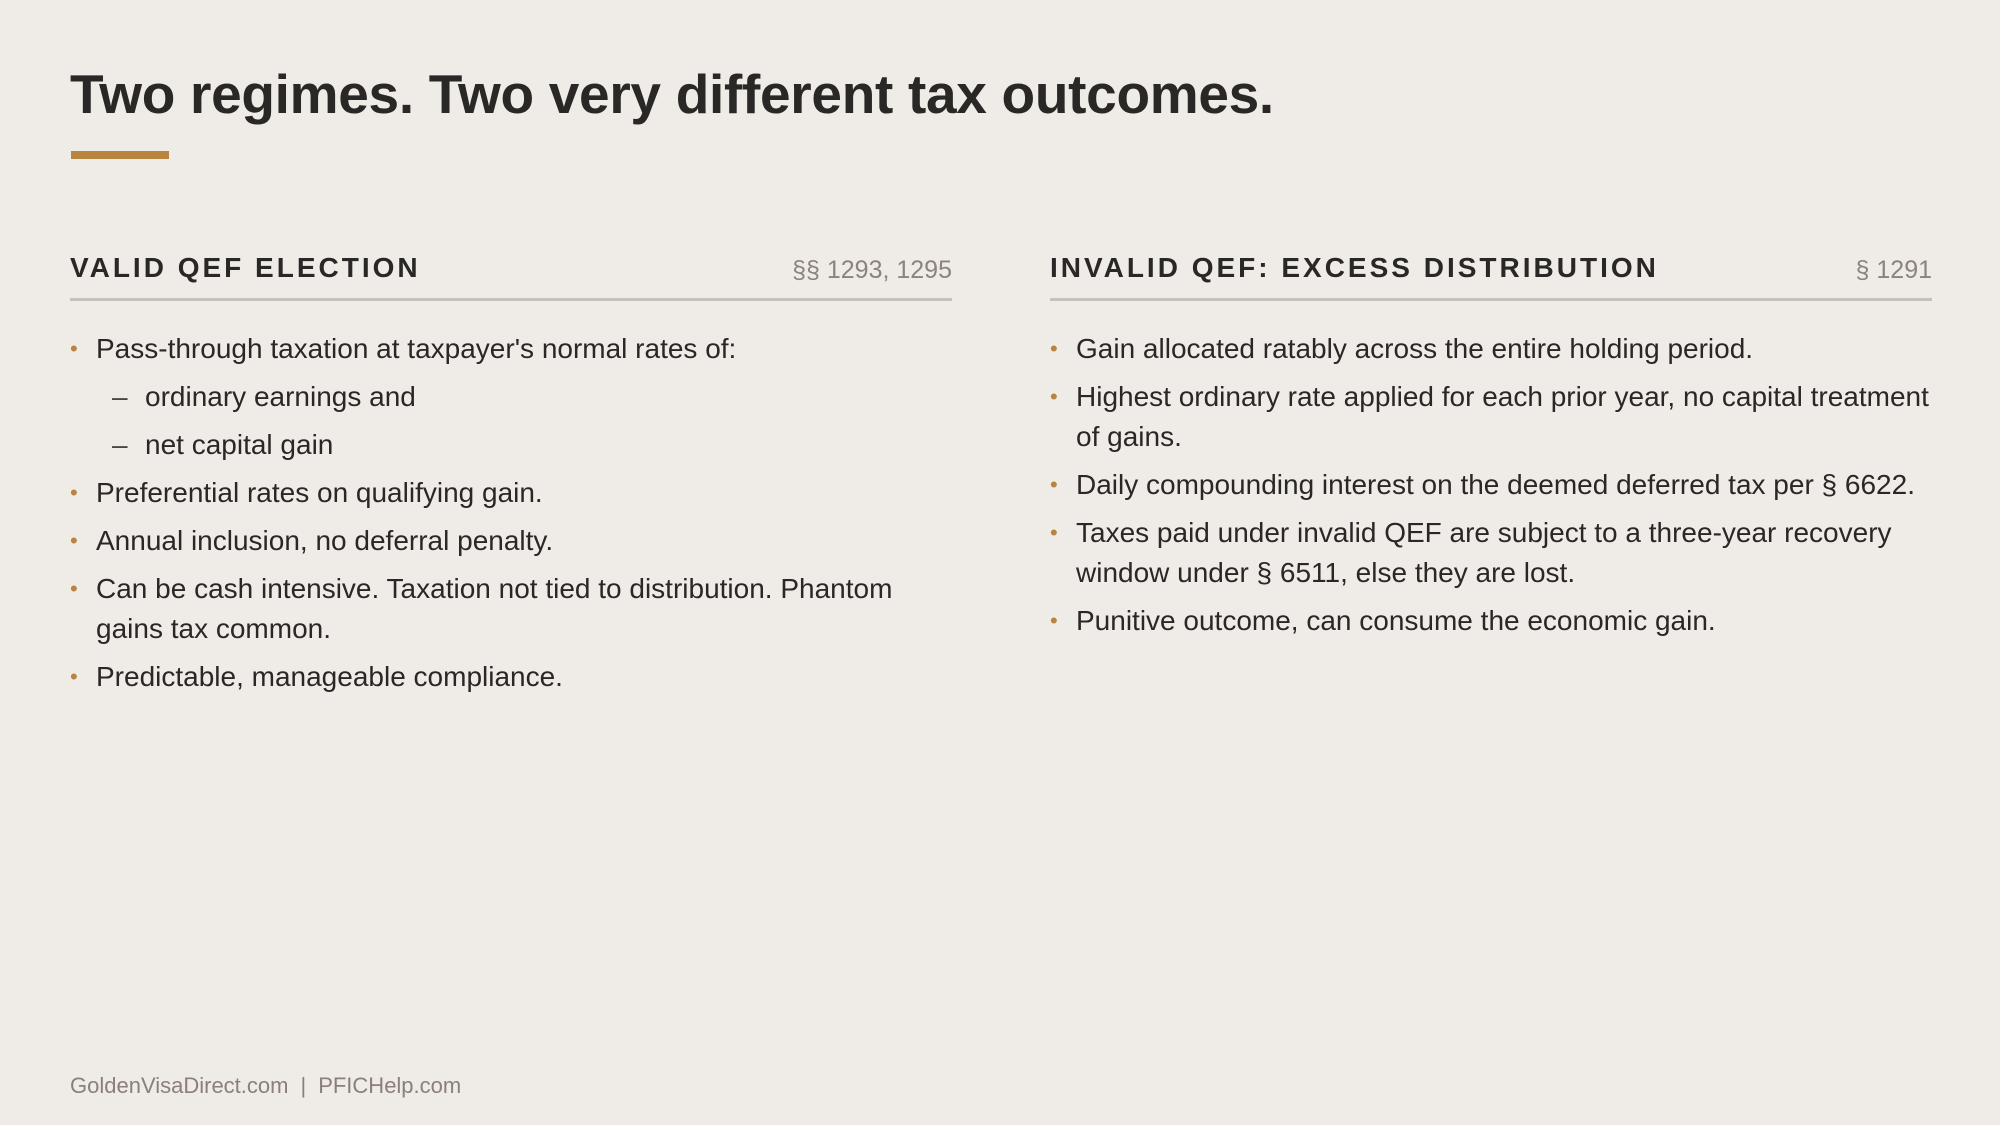 The height and width of the screenshot is (1125, 2000). I want to click on code-reference: § 1291, so click(1893, 270).